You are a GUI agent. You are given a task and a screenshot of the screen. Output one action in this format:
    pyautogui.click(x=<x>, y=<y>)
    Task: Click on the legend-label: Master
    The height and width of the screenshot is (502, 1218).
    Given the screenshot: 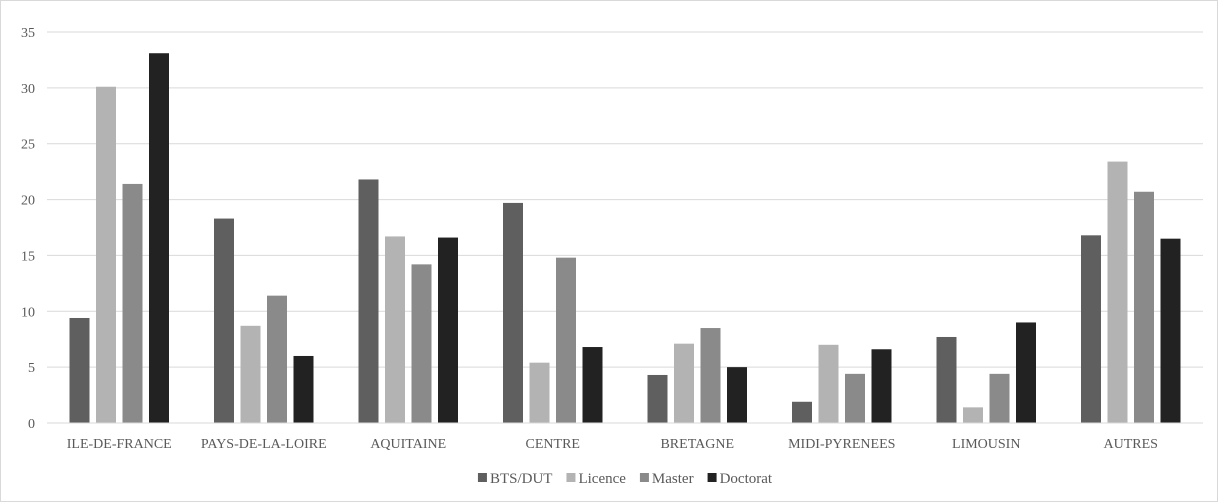 What is the action you would take?
    pyautogui.click(x=673, y=479)
    